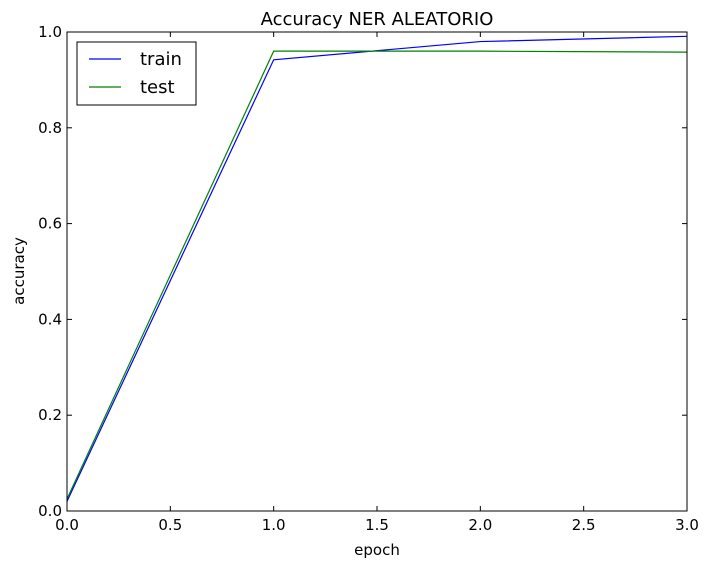  I want to click on chart-title: Accuracy NER ALEATORIO, so click(377, 19).